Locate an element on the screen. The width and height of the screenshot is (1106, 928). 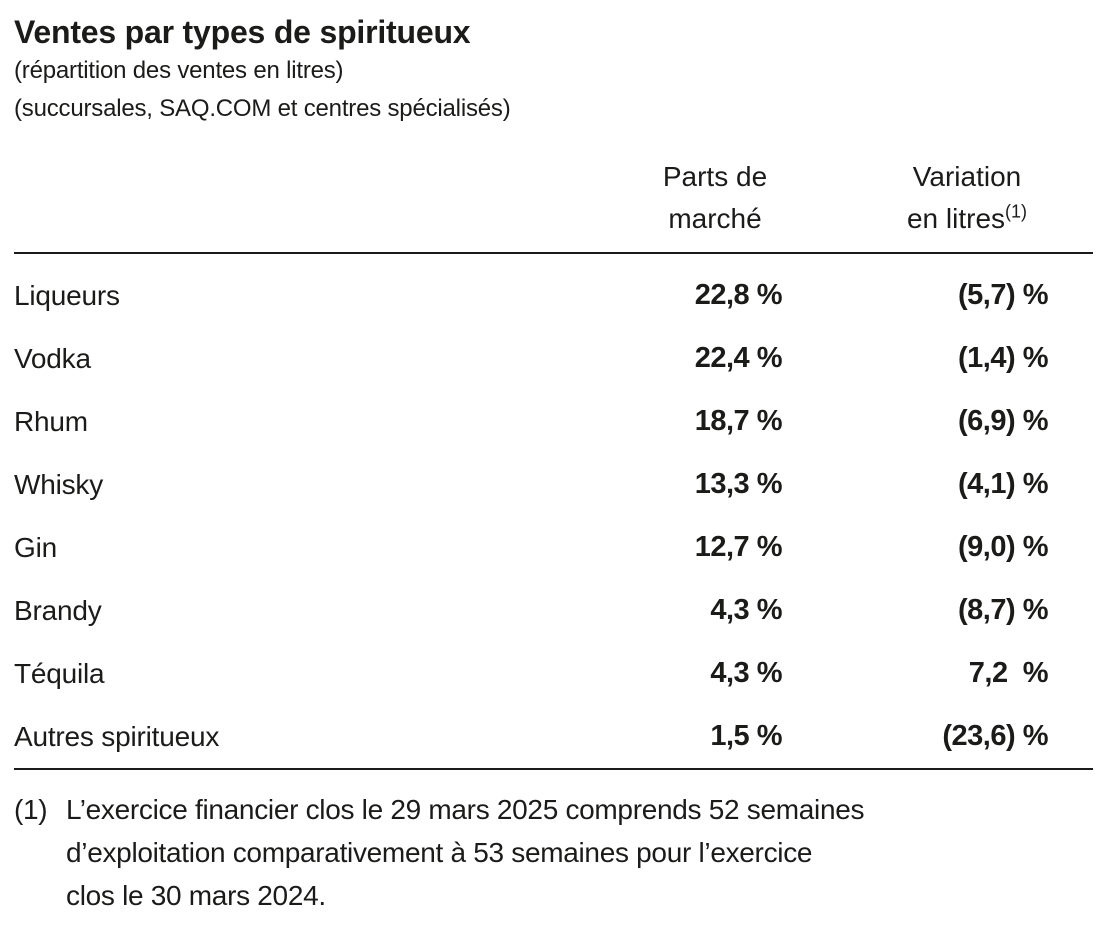
variation-value: (5,7) % is located at coordinates (1003, 295).